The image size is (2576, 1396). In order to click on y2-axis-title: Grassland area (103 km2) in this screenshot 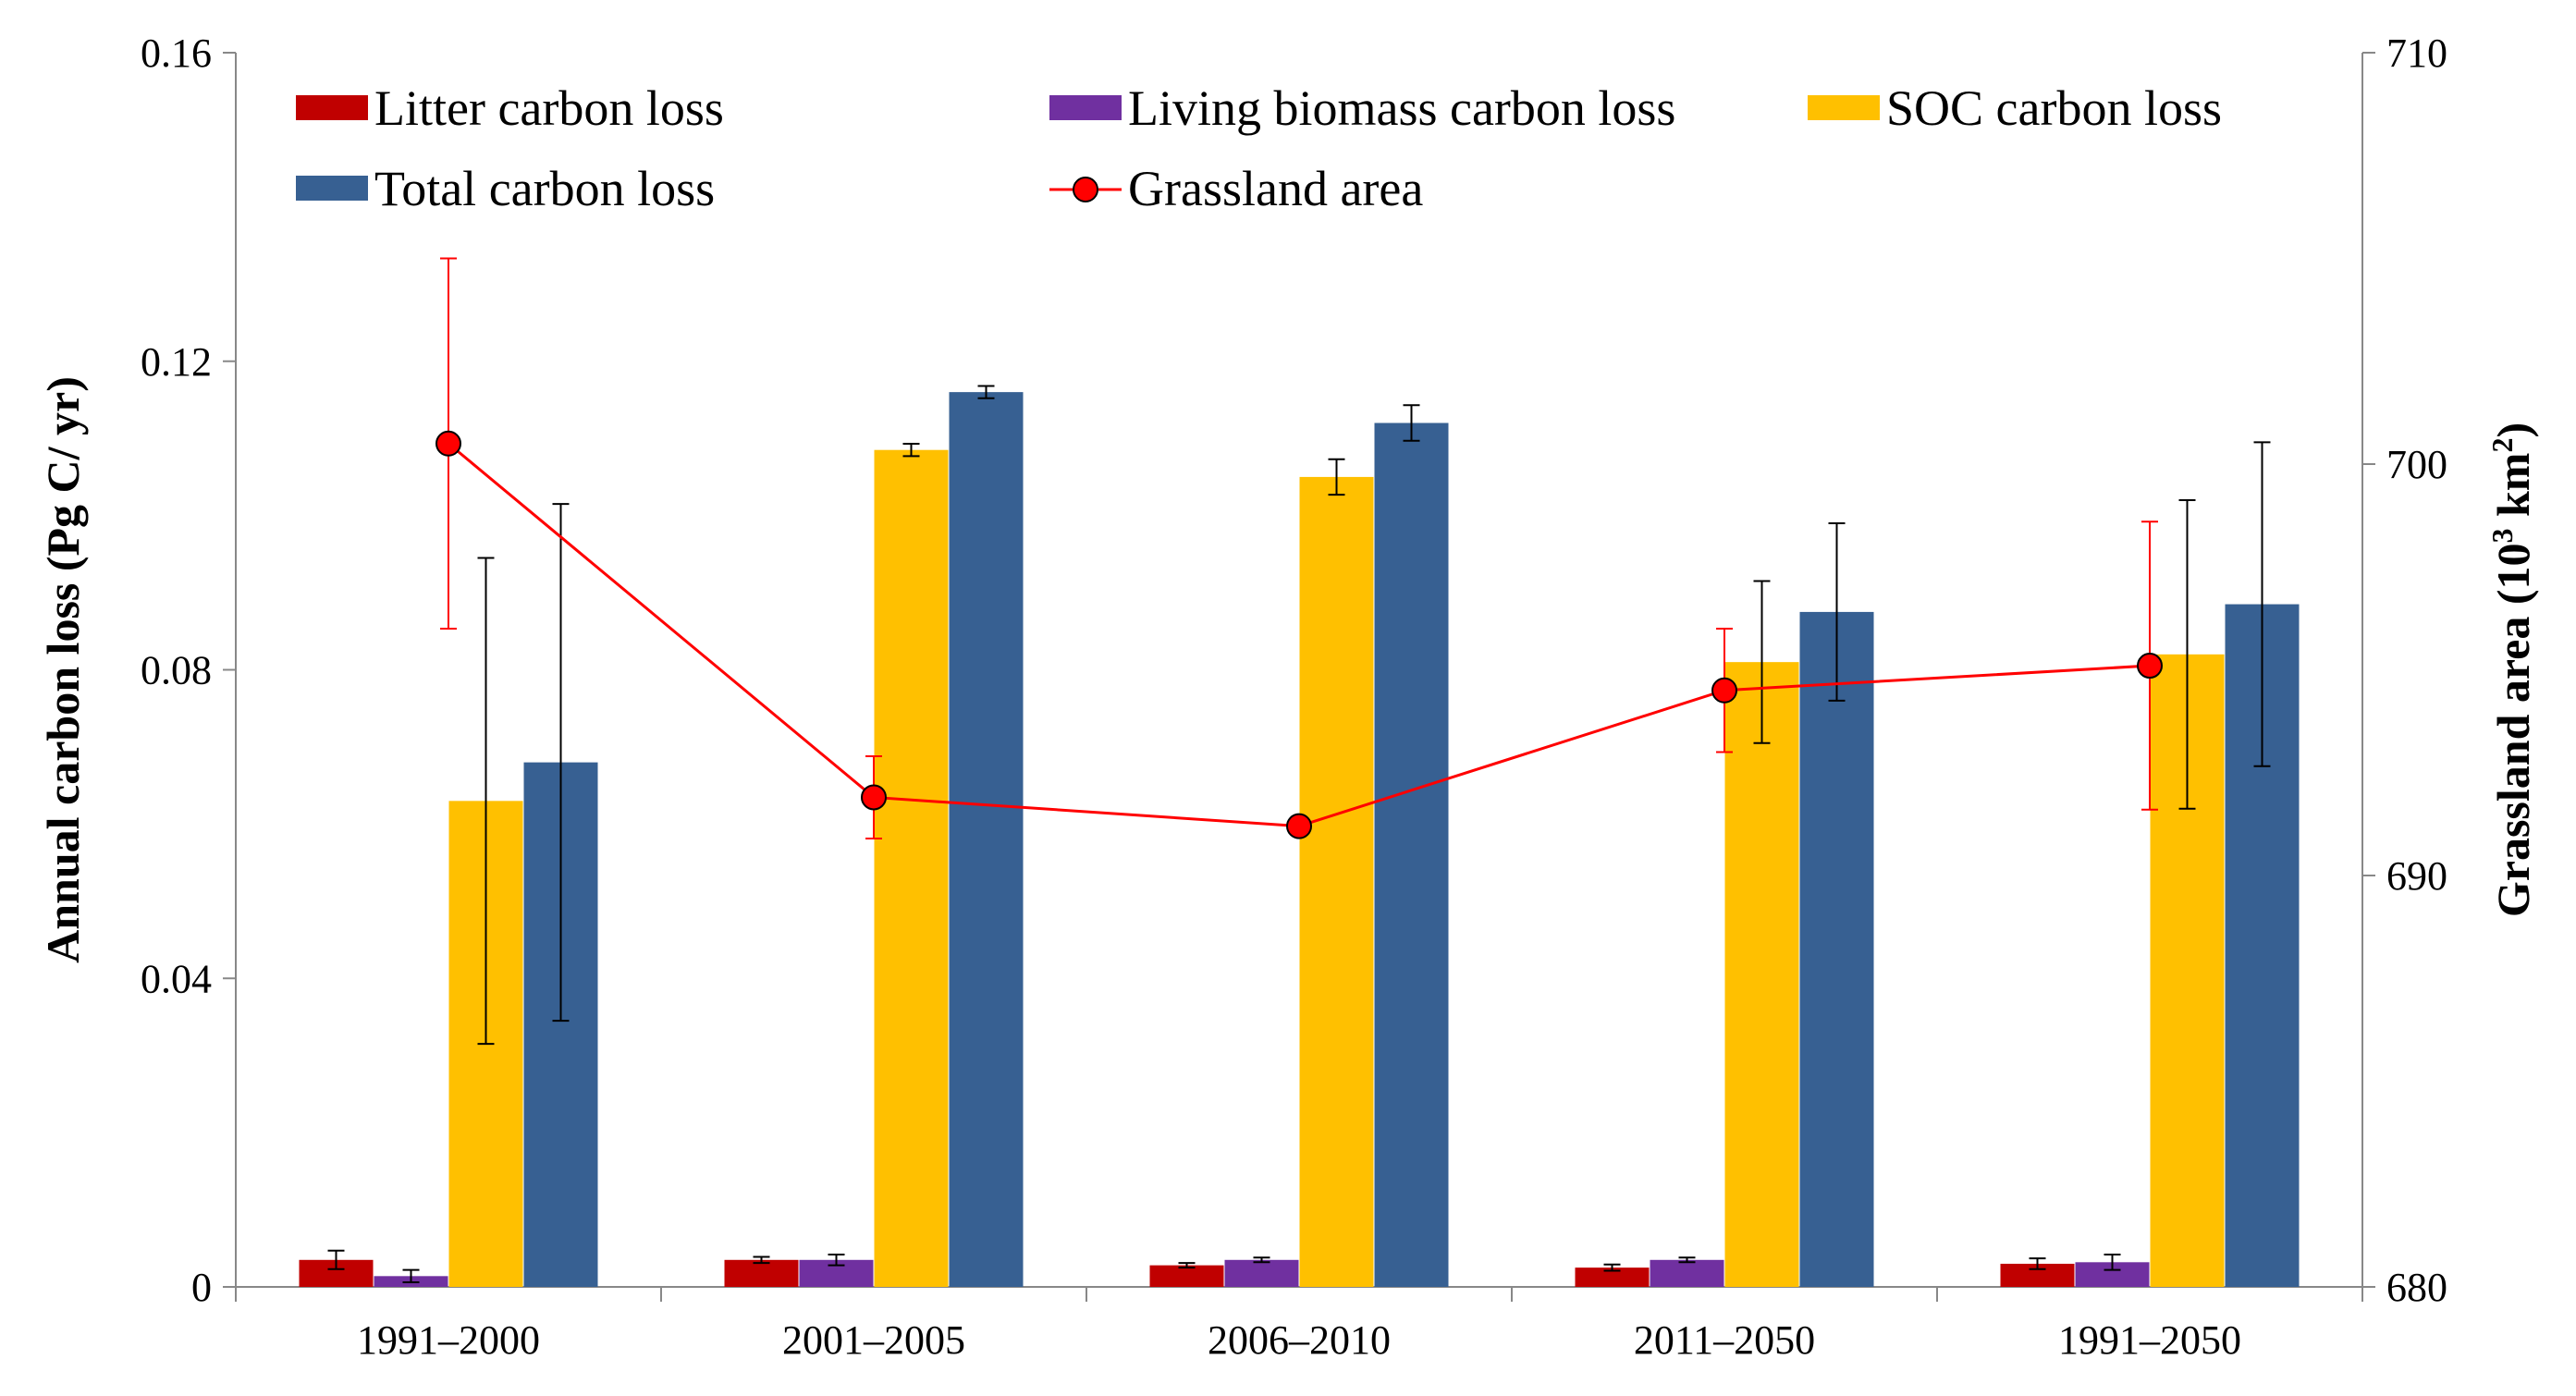, I will do `click(2512, 669)`.